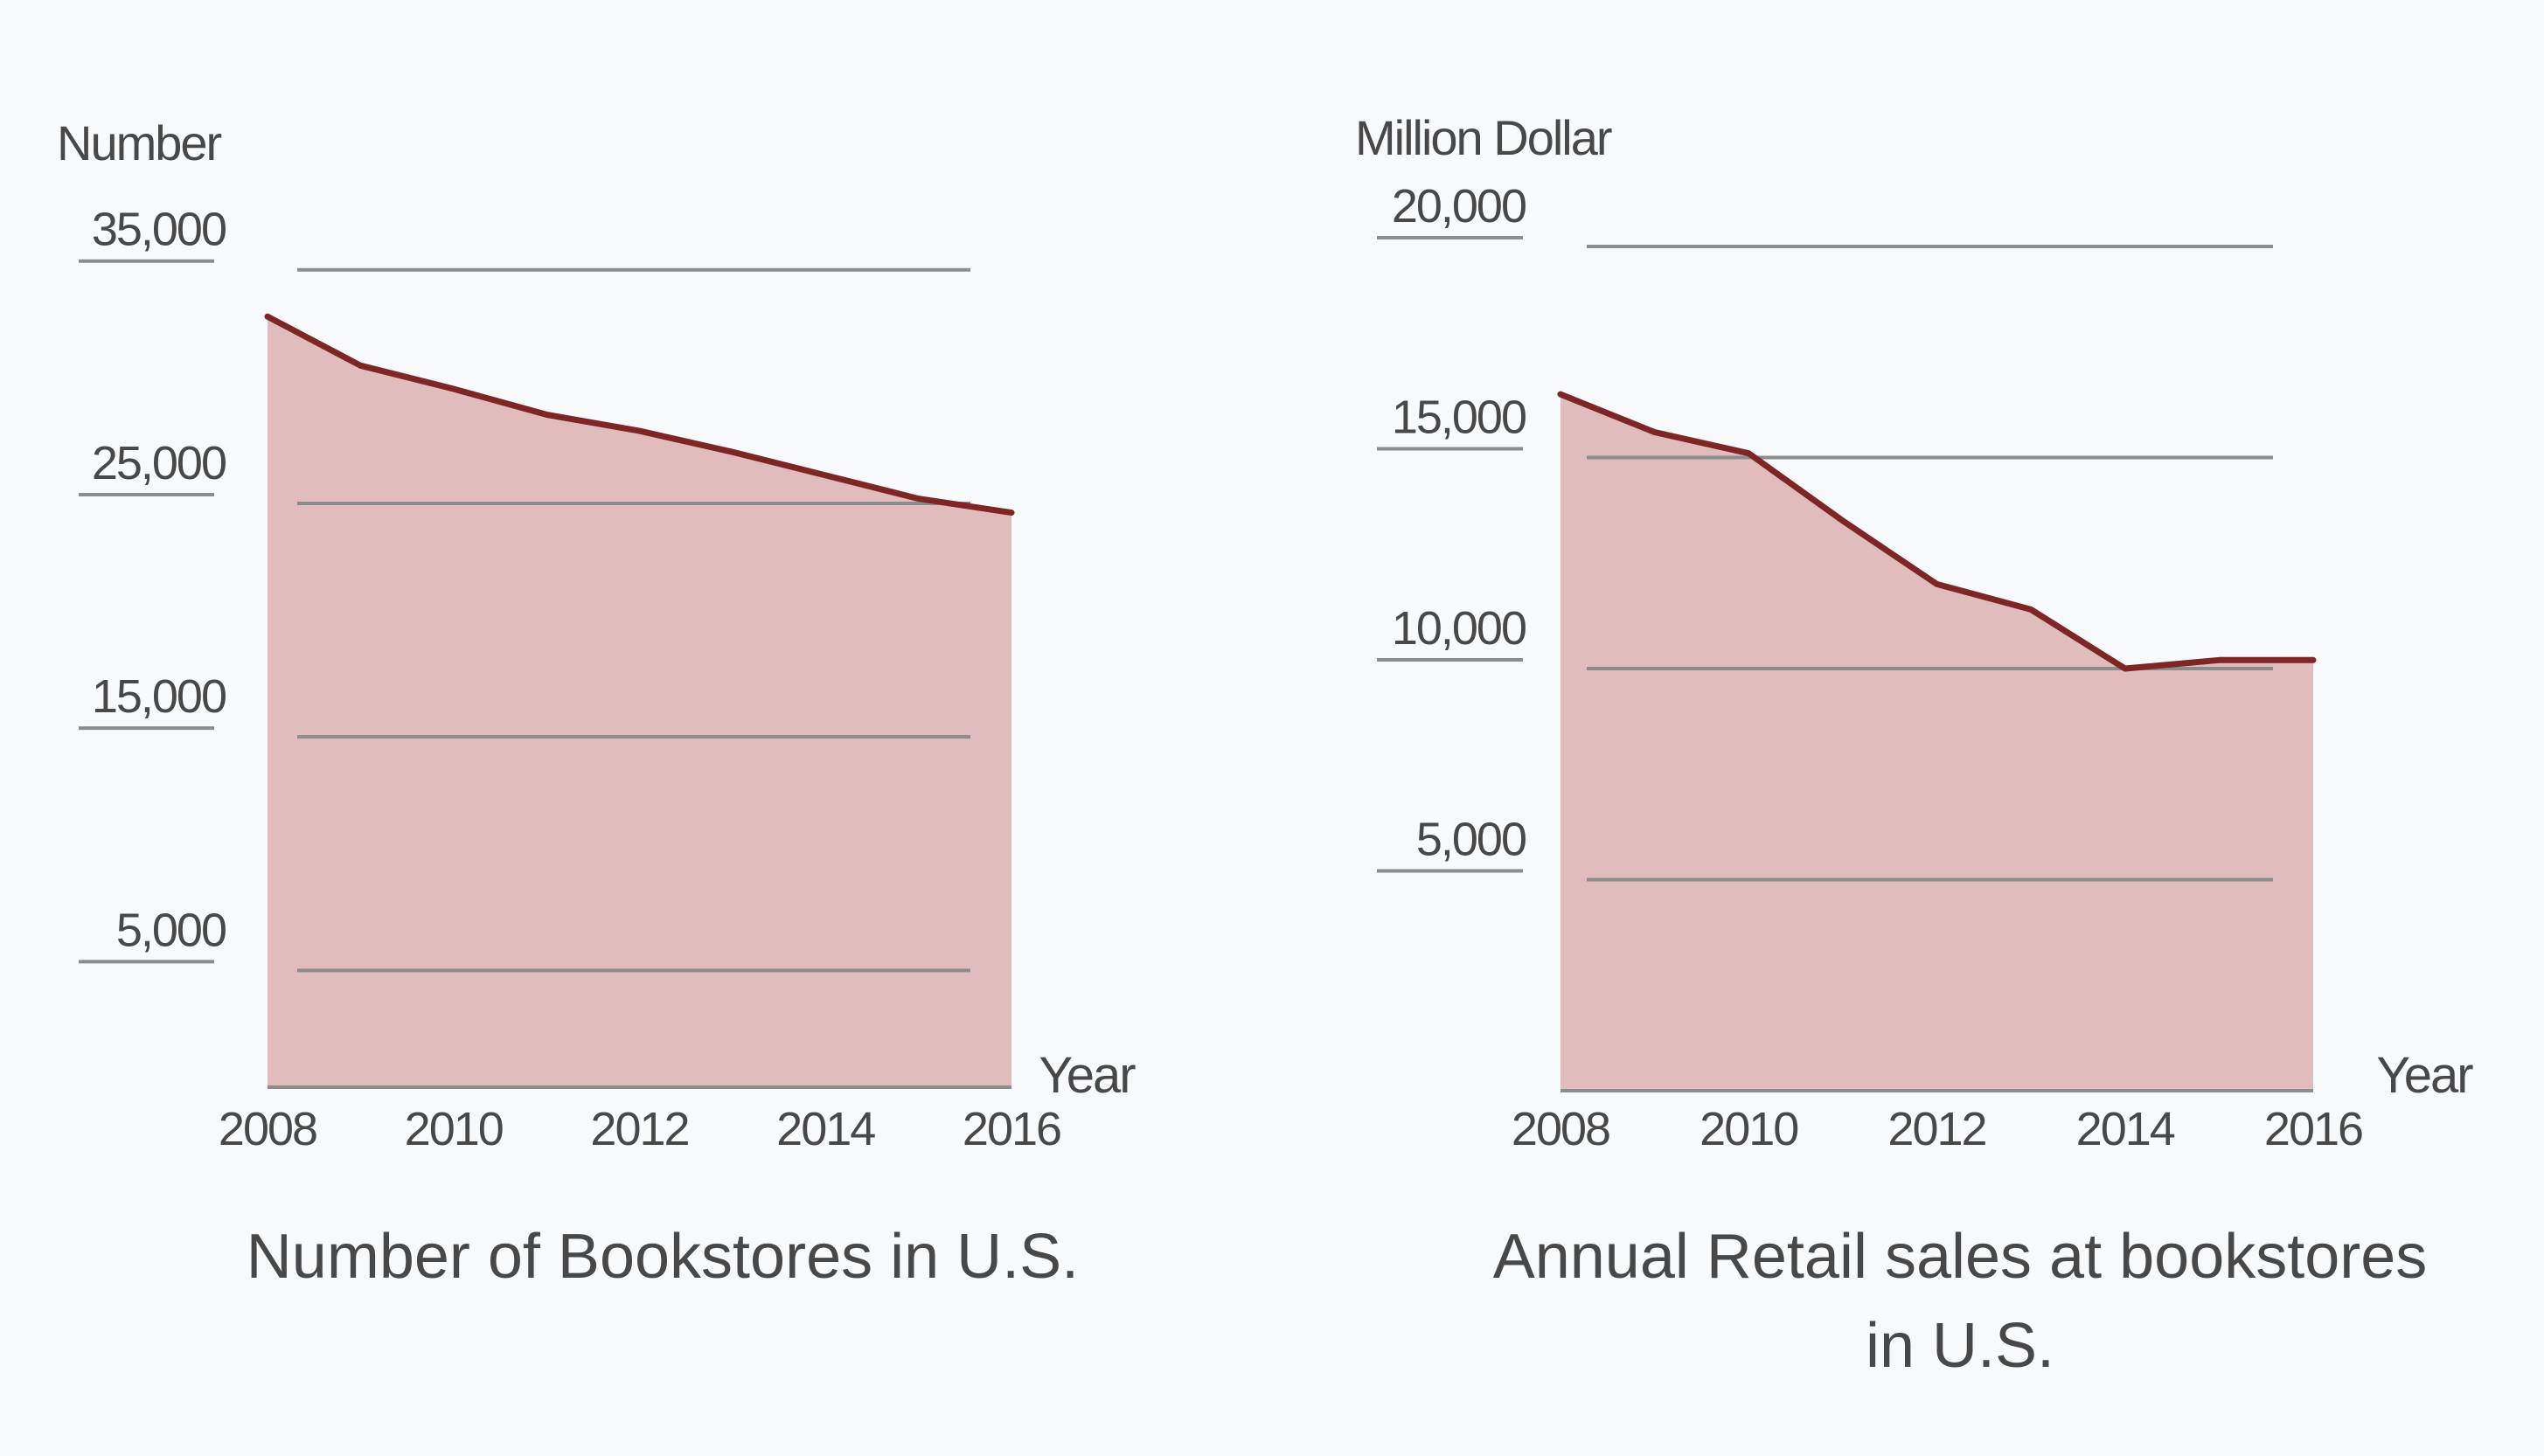 The width and height of the screenshot is (2544, 1456). What do you see at coordinates (1483, 137) in the screenshot?
I see `y-axis-label: Million Dollar` at bounding box center [1483, 137].